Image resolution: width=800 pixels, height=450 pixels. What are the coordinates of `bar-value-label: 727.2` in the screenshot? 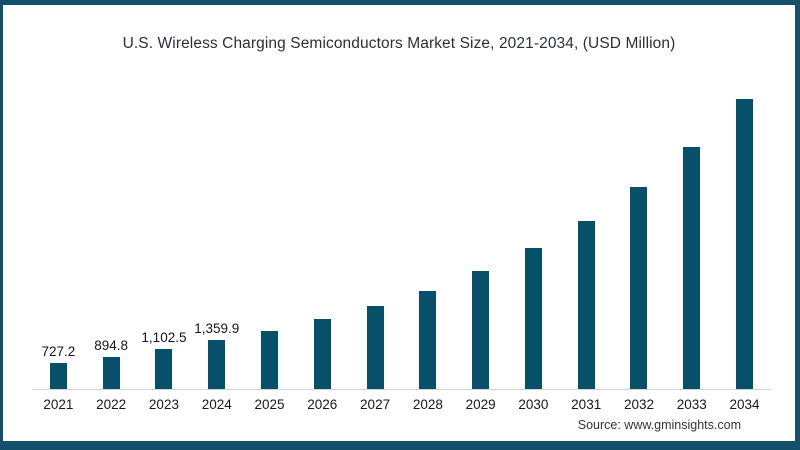 It's located at (58, 351).